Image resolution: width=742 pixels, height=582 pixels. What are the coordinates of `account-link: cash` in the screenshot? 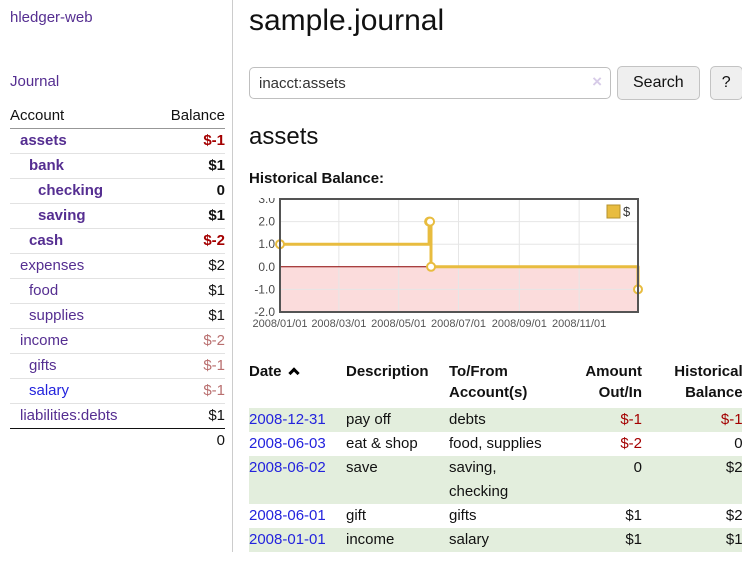 It's located at (46, 240).